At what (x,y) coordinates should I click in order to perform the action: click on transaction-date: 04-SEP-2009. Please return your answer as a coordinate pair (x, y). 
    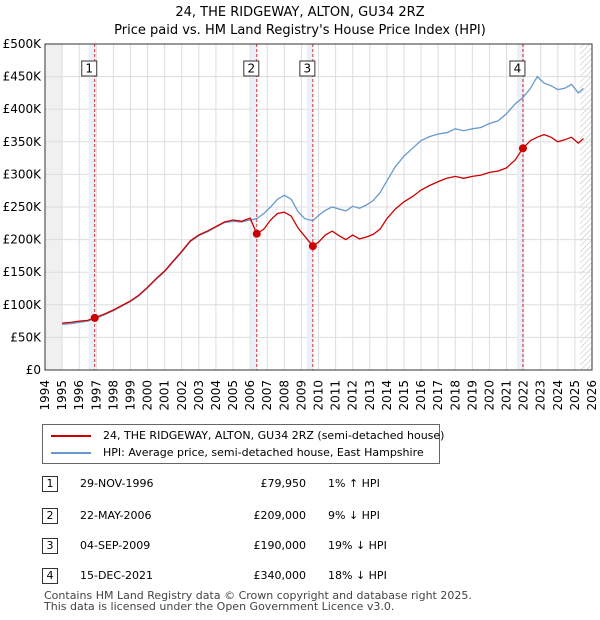
    Looking at the image, I should click on (115, 545).